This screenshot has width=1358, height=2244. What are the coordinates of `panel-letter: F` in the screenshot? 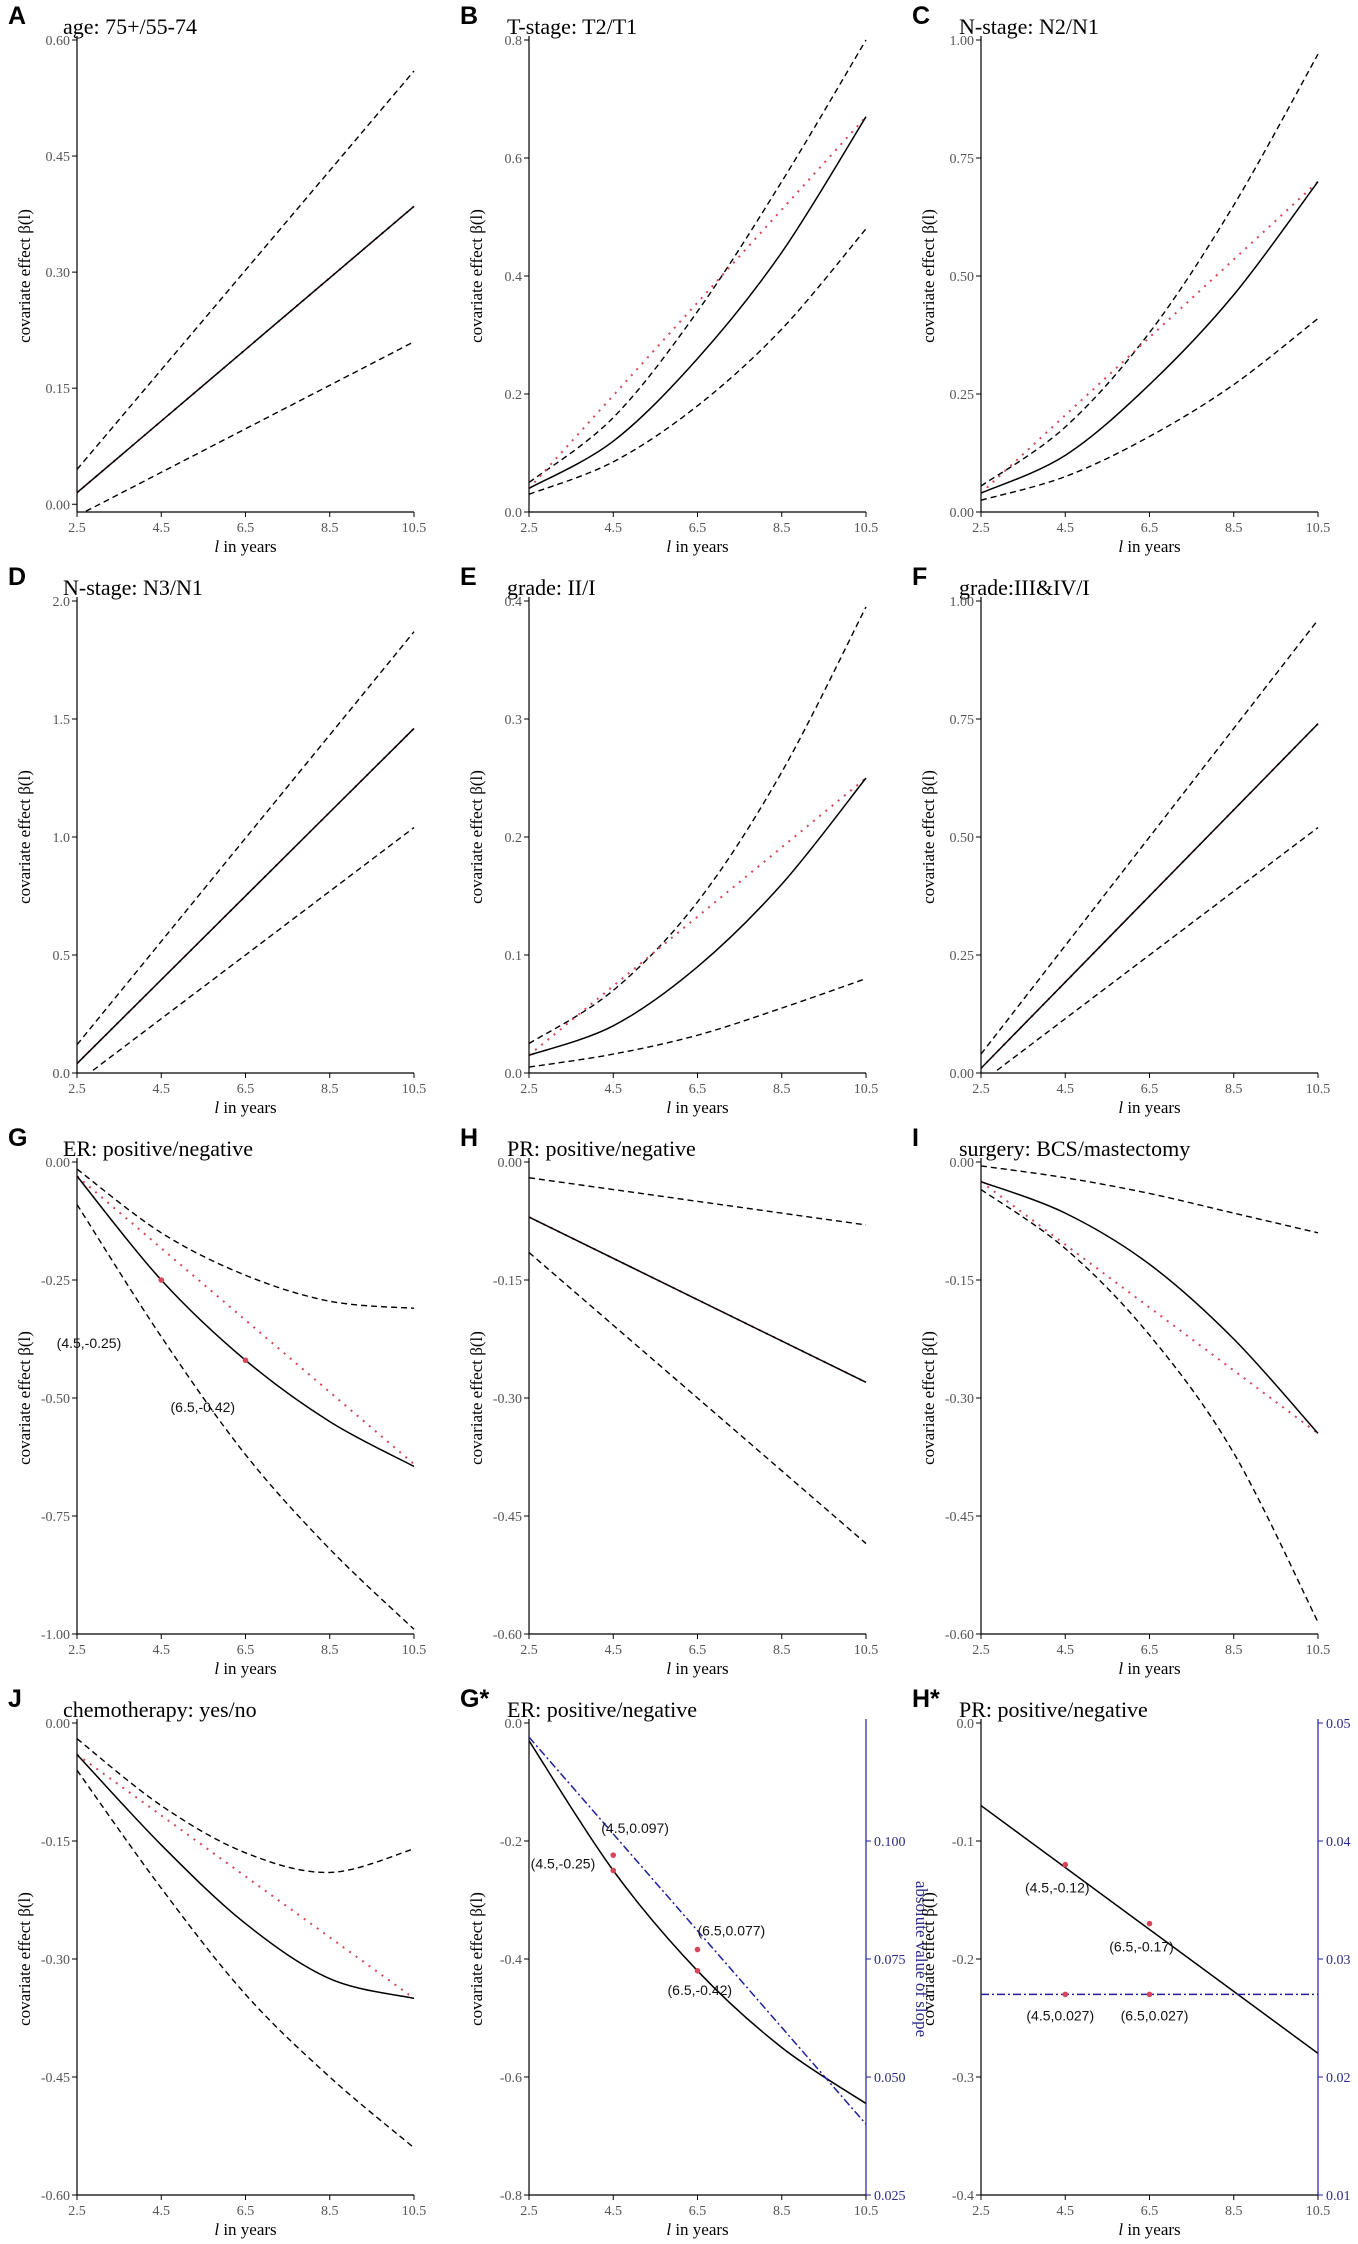 It's located at (919, 577).